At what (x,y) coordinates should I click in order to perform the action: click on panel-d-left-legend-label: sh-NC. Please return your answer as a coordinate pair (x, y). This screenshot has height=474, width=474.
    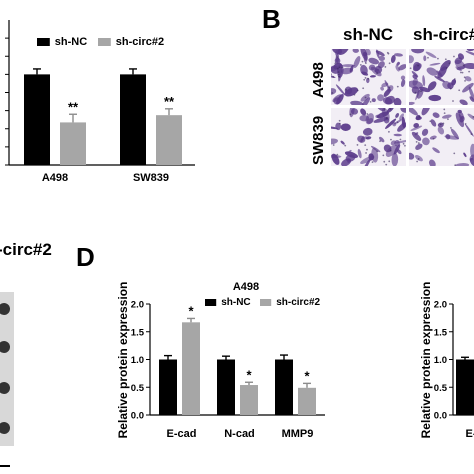
    Looking at the image, I should click on (235, 302).